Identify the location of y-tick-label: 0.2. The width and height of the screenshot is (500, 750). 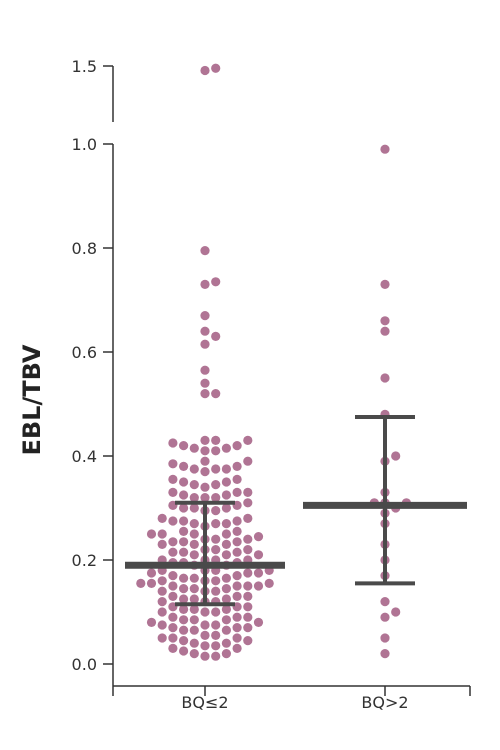
(84, 560).